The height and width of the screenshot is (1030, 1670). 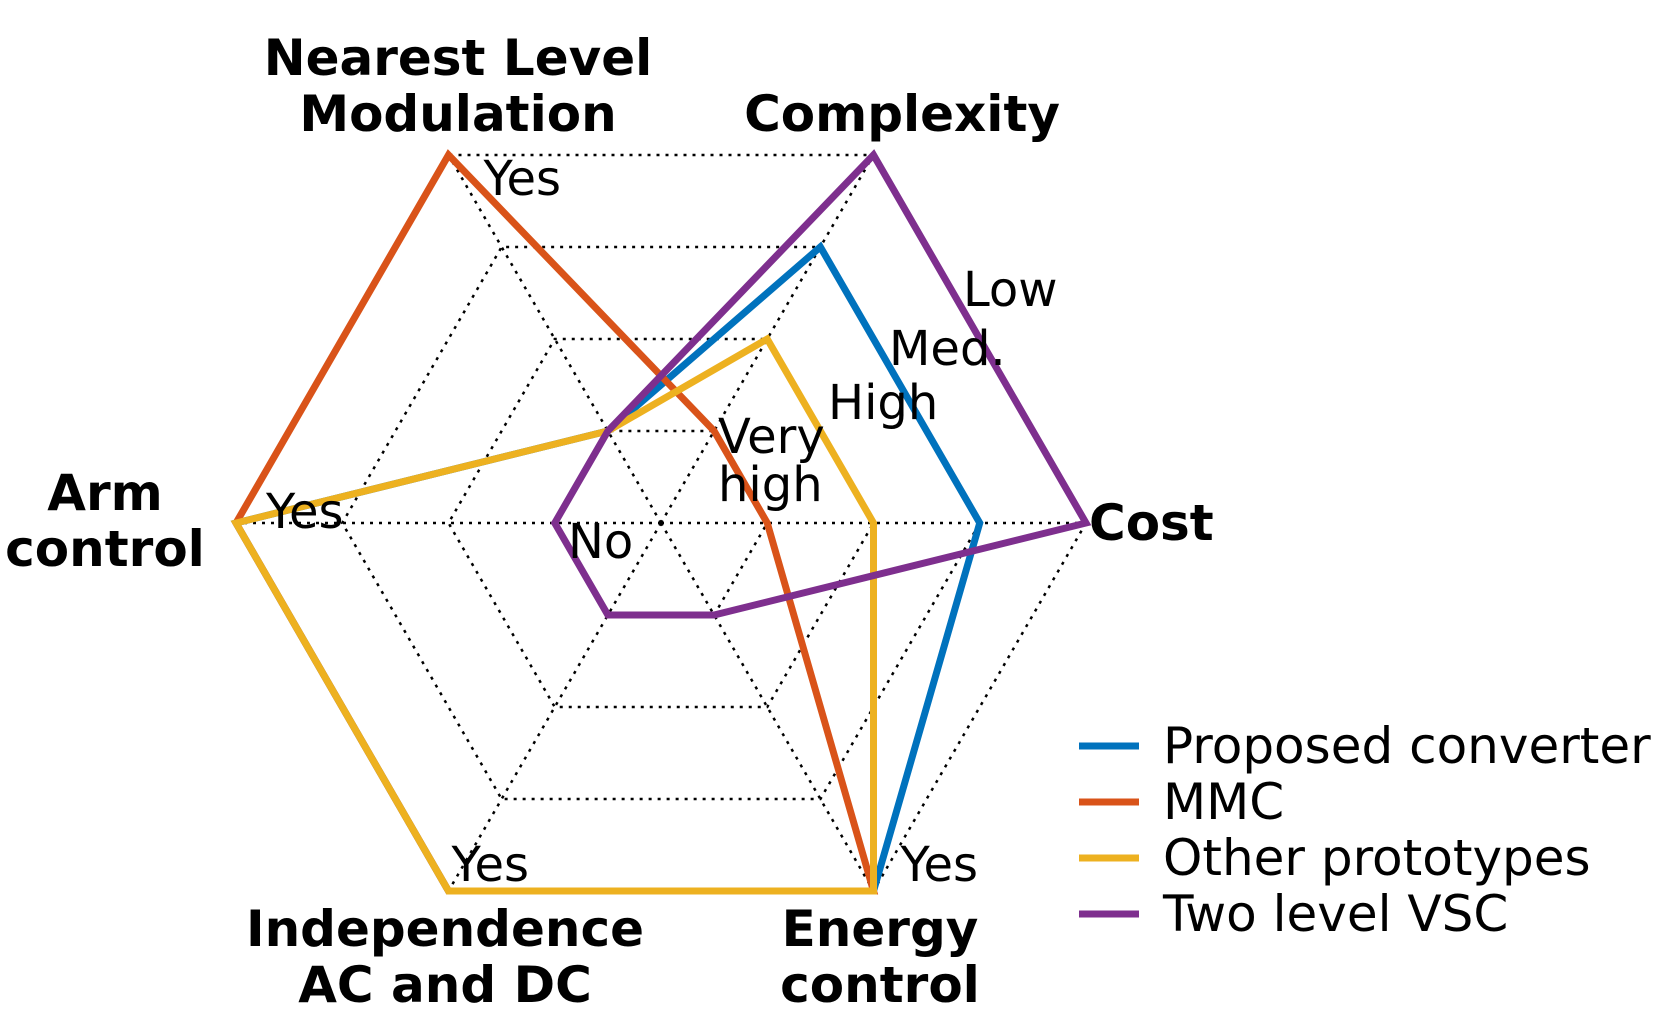 I want to click on level-label-line: High, so click(x=883, y=403).